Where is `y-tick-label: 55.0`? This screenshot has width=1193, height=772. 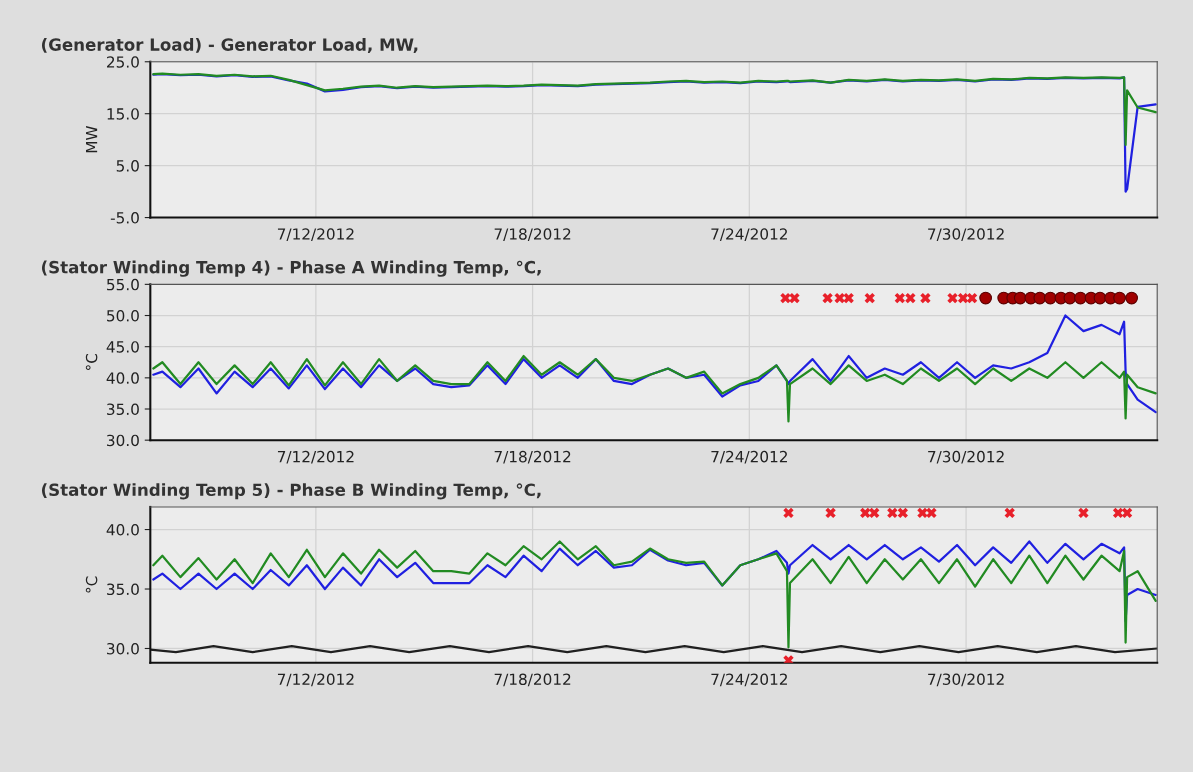 y-tick-label: 55.0 is located at coordinates (123, 284).